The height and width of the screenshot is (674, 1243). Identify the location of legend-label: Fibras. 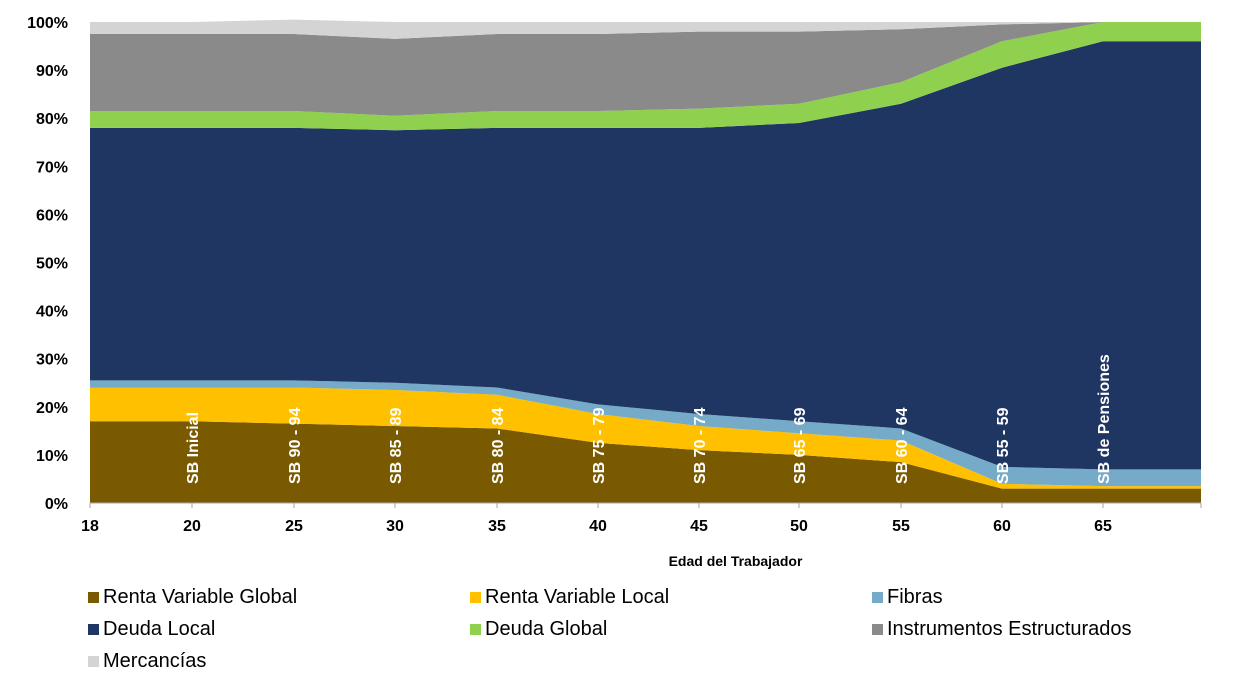
(915, 597).